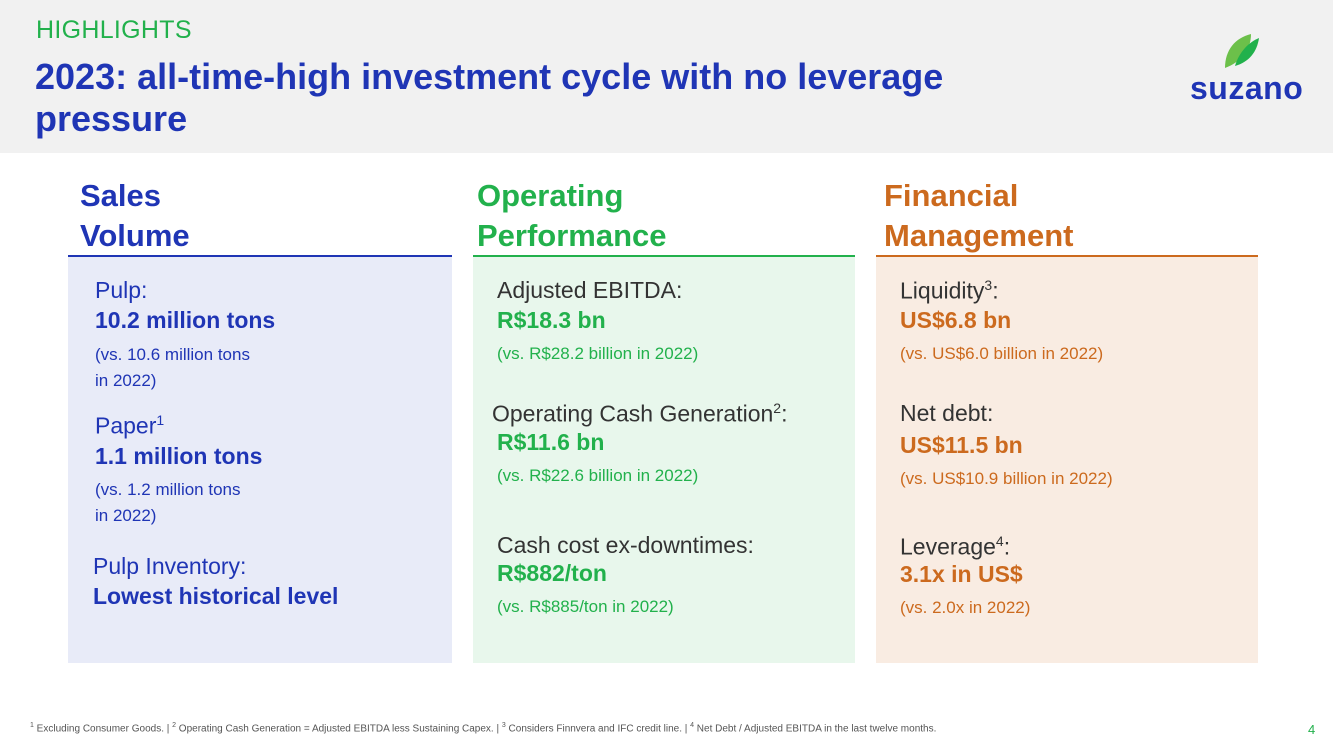 The height and width of the screenshot is (749, 1333). I want to click on ocg-note: (vs. R$22.6 billion in 2022), so click(598, 475).